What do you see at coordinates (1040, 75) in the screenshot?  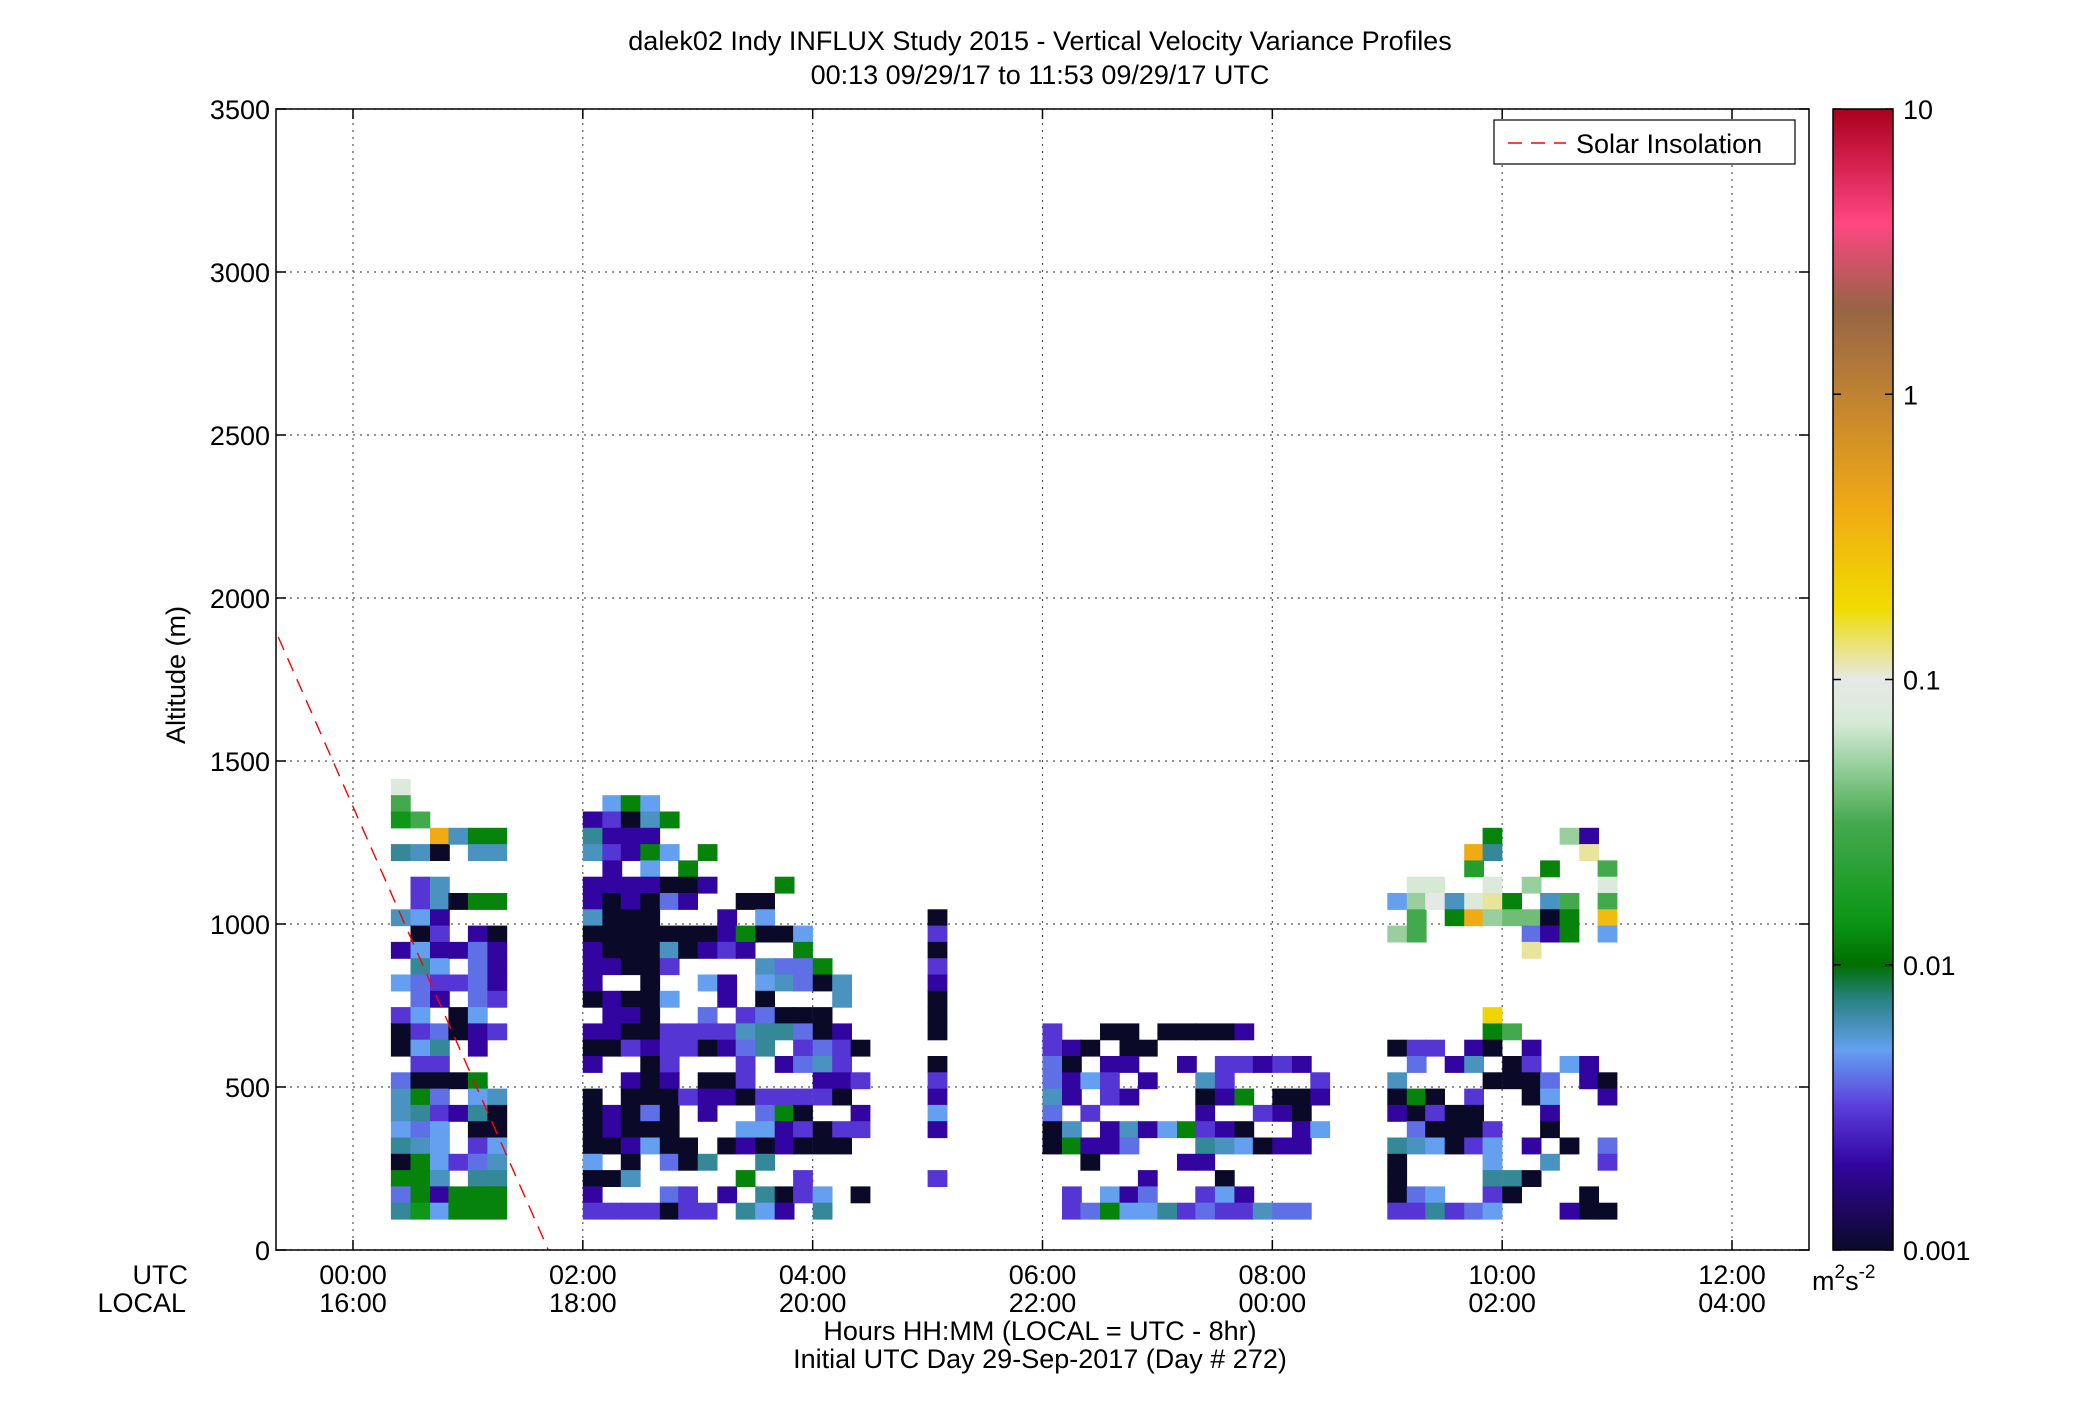 I see `chart-subtitle: 00:13 09/29/17 to 11:53 09/29/17 UTC` at bounding box center [1040, 75].